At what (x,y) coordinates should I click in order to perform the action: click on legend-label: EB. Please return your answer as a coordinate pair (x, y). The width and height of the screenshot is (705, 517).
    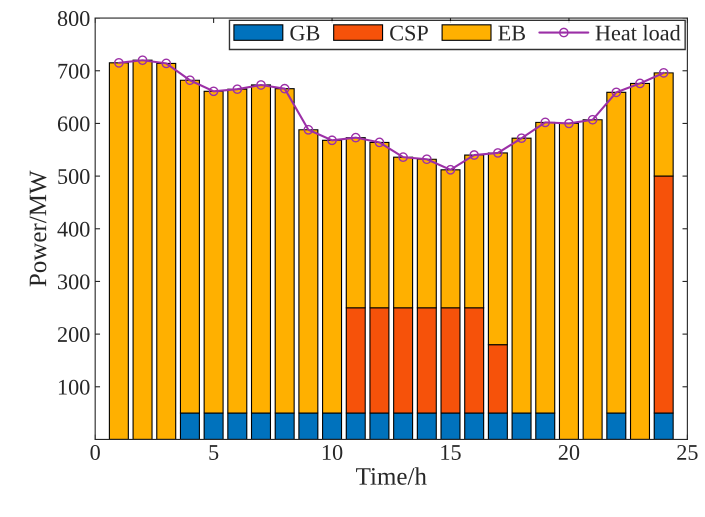
    Looking at the image, I should click on (511, 33).